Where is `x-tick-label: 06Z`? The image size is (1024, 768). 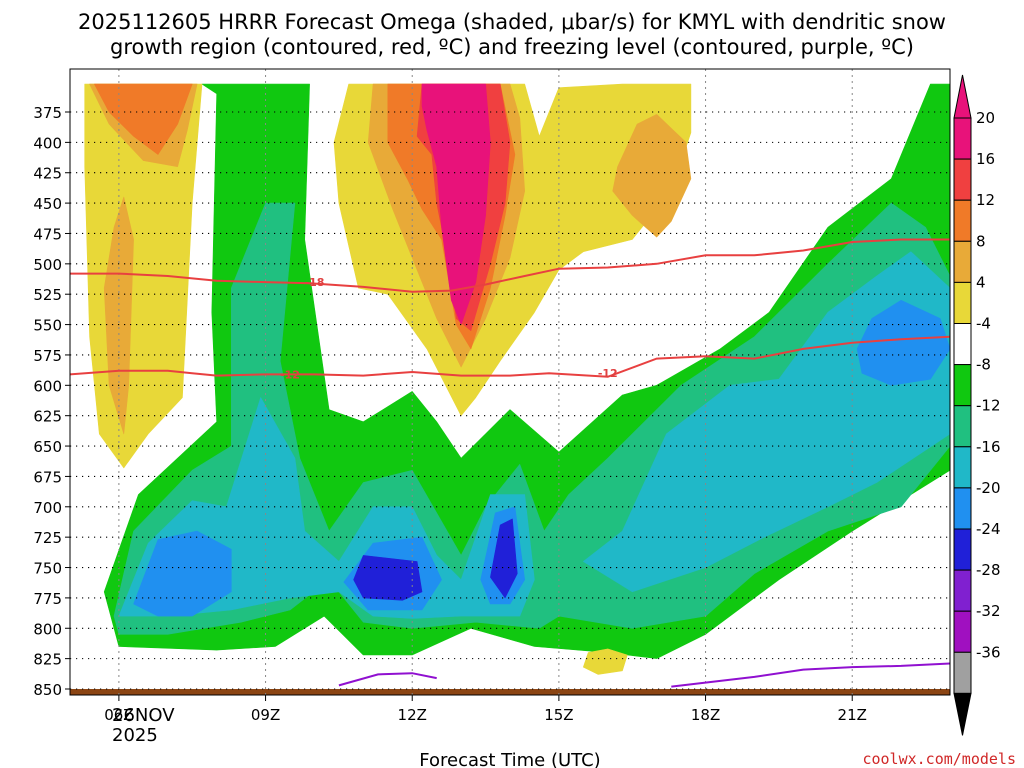
x-tick-label: 06Z is located at coordinates (118, 715).